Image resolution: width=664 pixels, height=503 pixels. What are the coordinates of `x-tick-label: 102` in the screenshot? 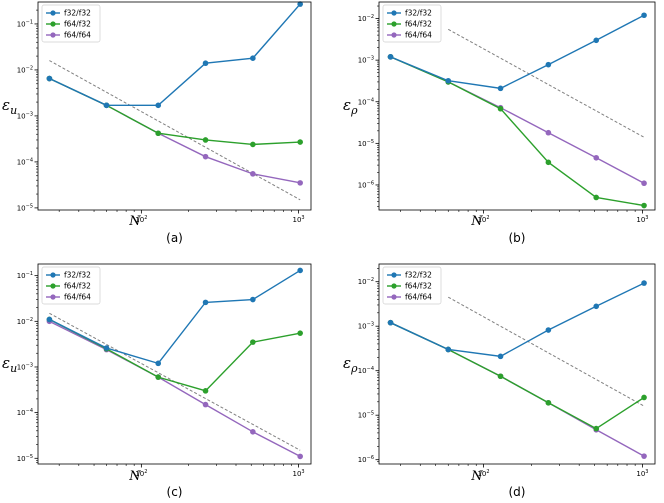 It's located at (141, 219).